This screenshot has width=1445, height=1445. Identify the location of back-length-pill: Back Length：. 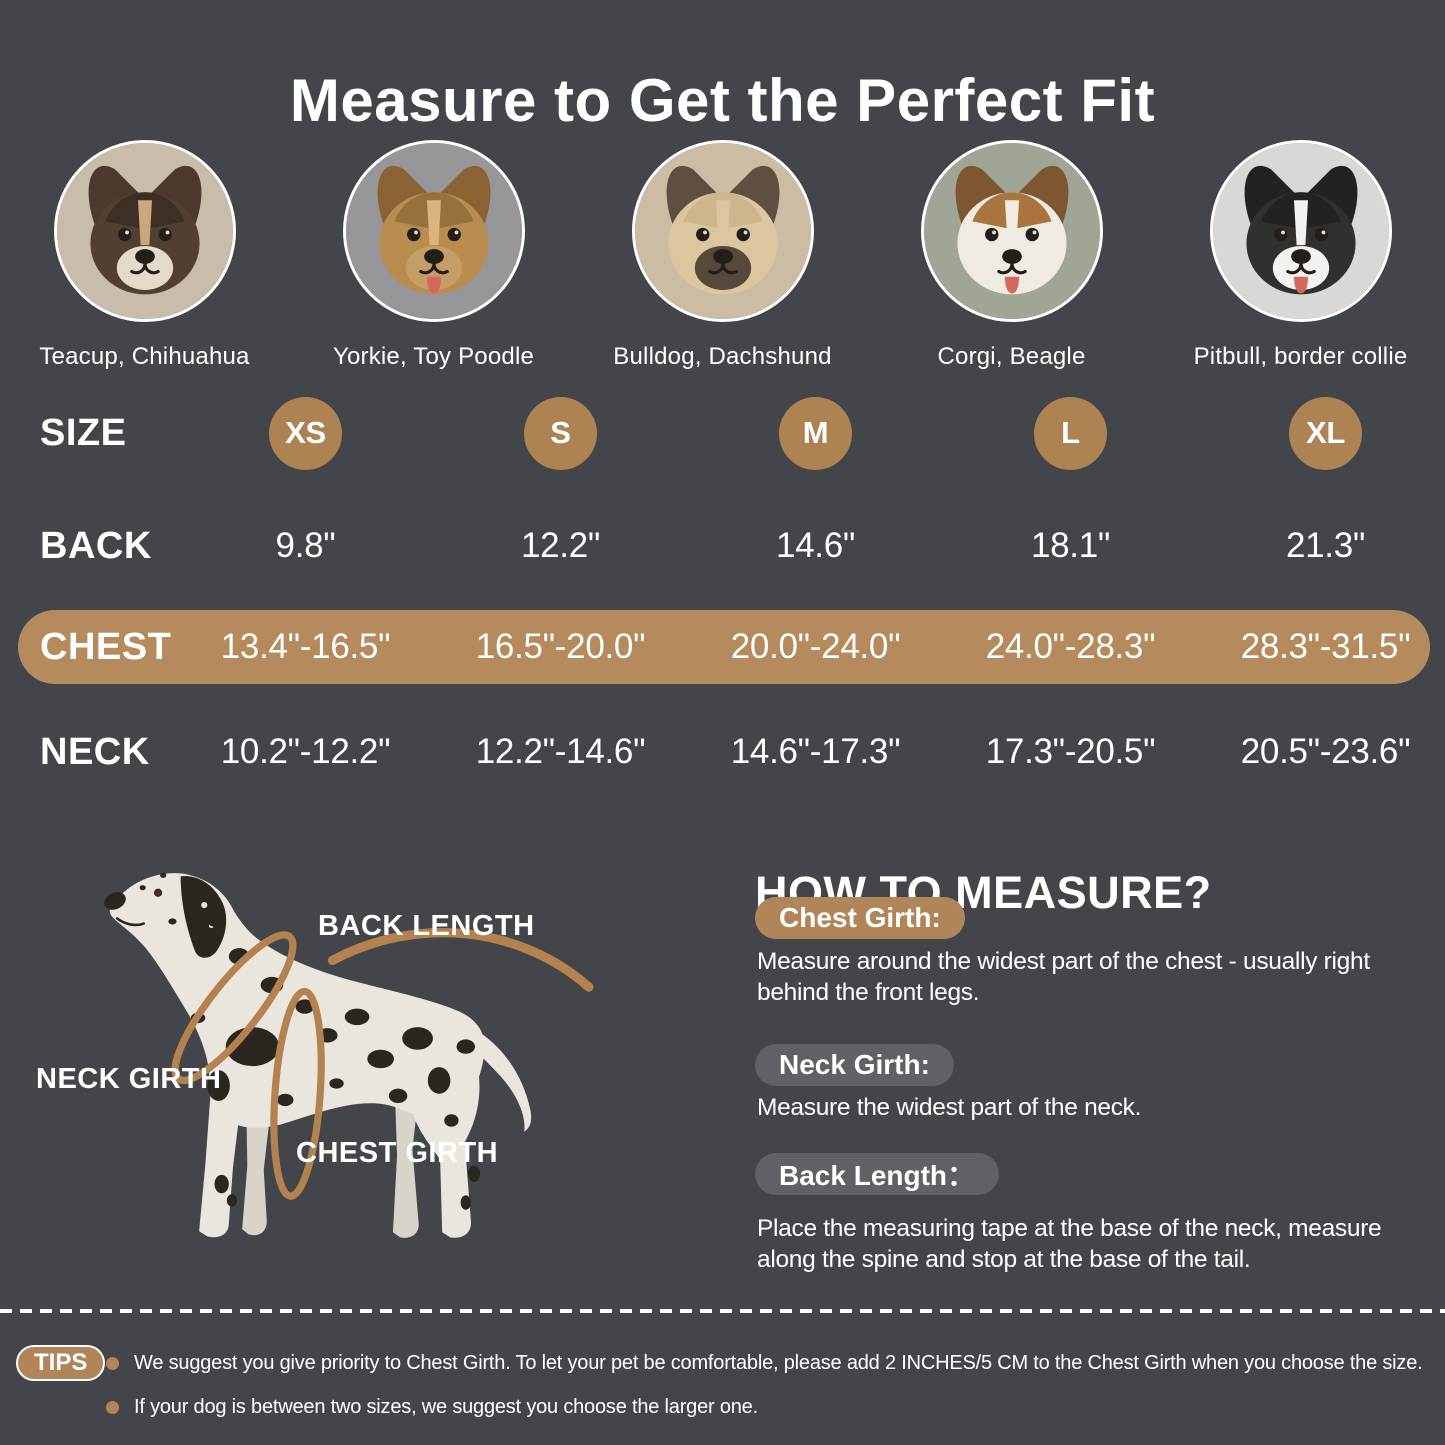
(877, 1174).